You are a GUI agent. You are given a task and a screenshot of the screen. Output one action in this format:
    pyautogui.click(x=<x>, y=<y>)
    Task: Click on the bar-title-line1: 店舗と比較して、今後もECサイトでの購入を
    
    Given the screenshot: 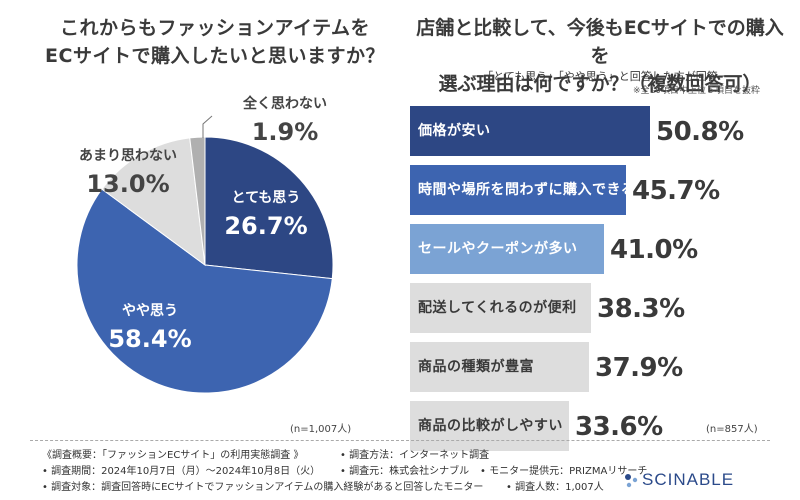 What is the action you would take?
    pyautogui.click(x=600, y=42)
    